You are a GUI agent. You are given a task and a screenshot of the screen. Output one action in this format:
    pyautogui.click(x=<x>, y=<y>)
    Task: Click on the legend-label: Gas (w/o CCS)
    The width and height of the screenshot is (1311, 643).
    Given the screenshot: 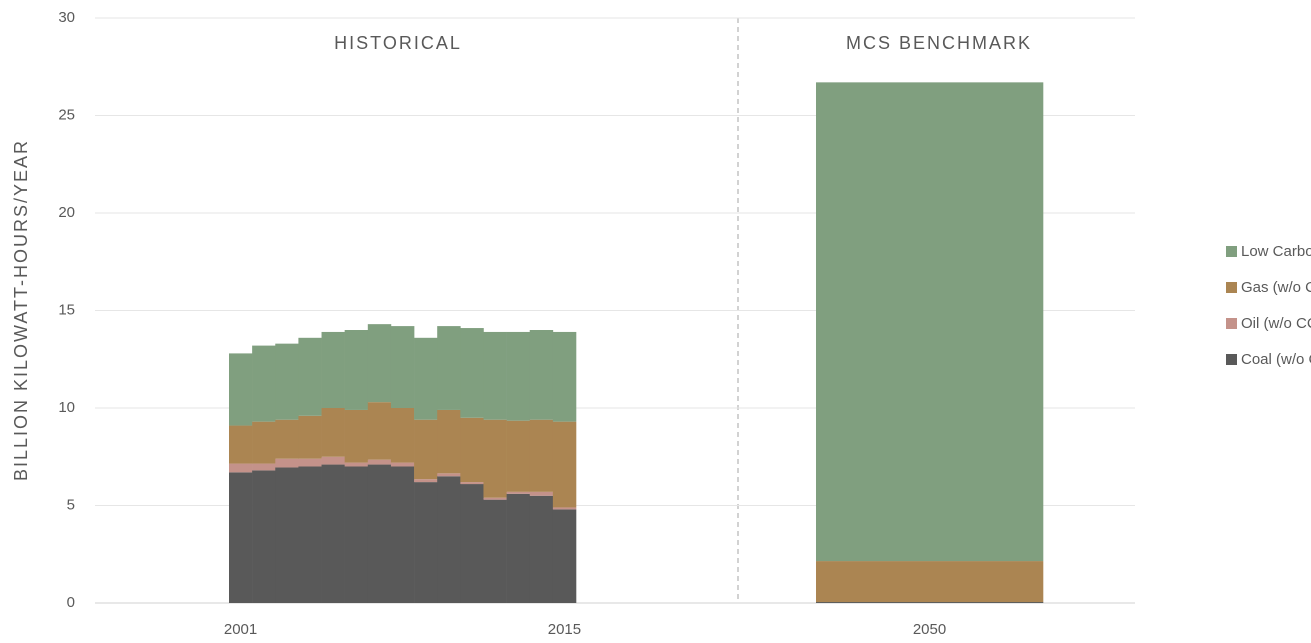 What is the action you would take?
    pyautogui.click(x=1276, y=287)
    